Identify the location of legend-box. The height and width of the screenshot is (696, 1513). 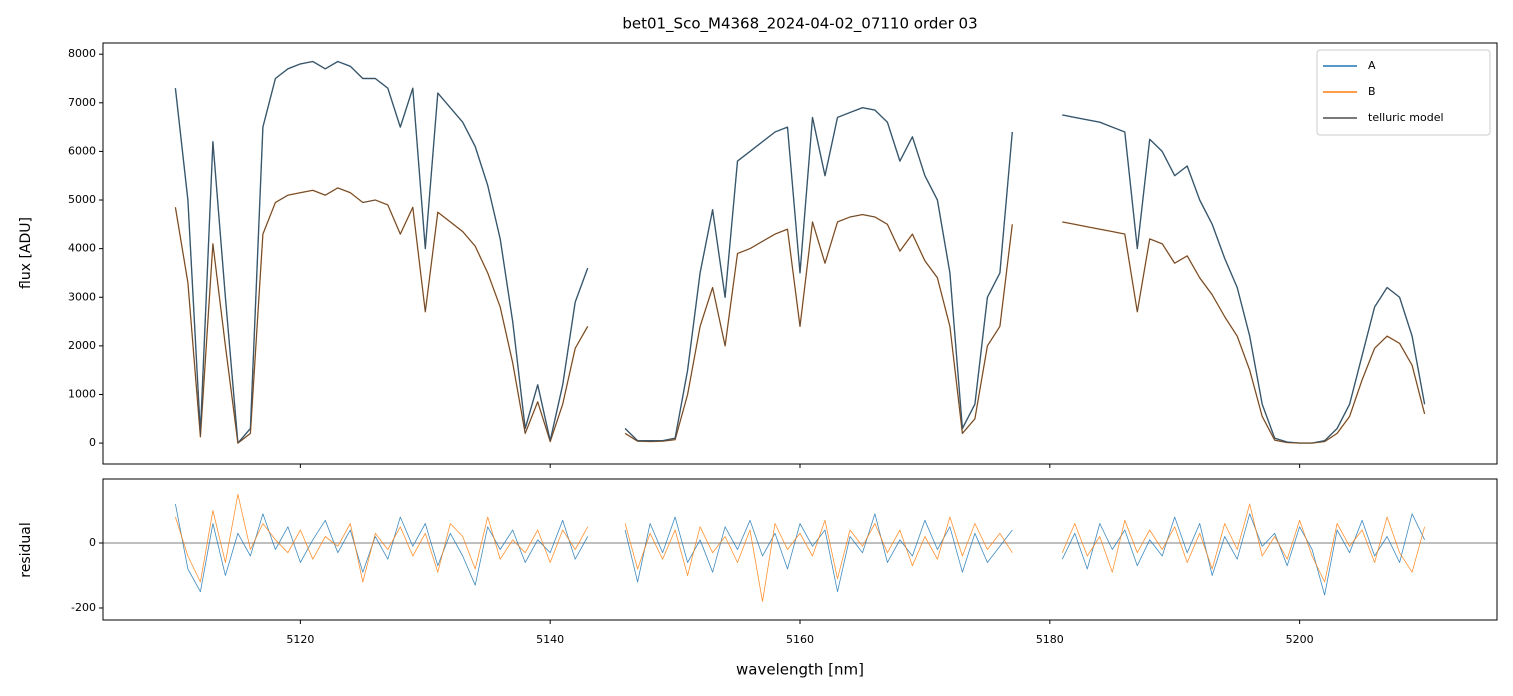
(1403, 92).